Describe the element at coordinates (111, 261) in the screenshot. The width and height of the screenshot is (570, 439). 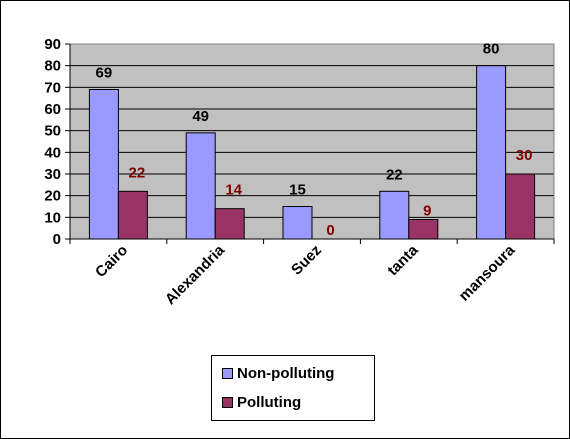
I see `x-category-label: Cairo` at that location.